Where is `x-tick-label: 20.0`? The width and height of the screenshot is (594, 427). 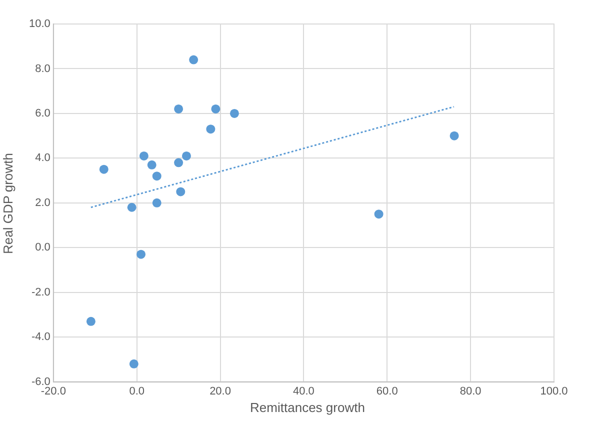 x-tick-label: 20.0 is located at coordinates (220, 391).